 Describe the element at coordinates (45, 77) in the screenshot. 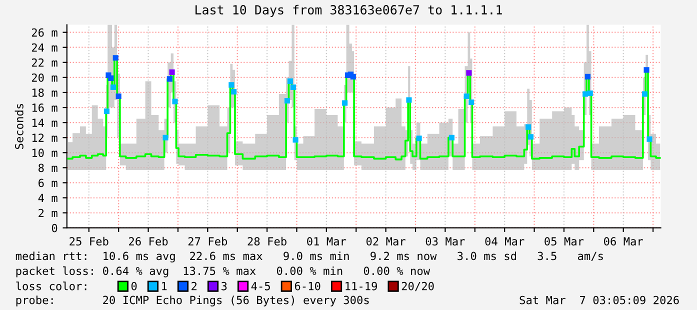

I see `y-tick-label: 20 m` at that location.